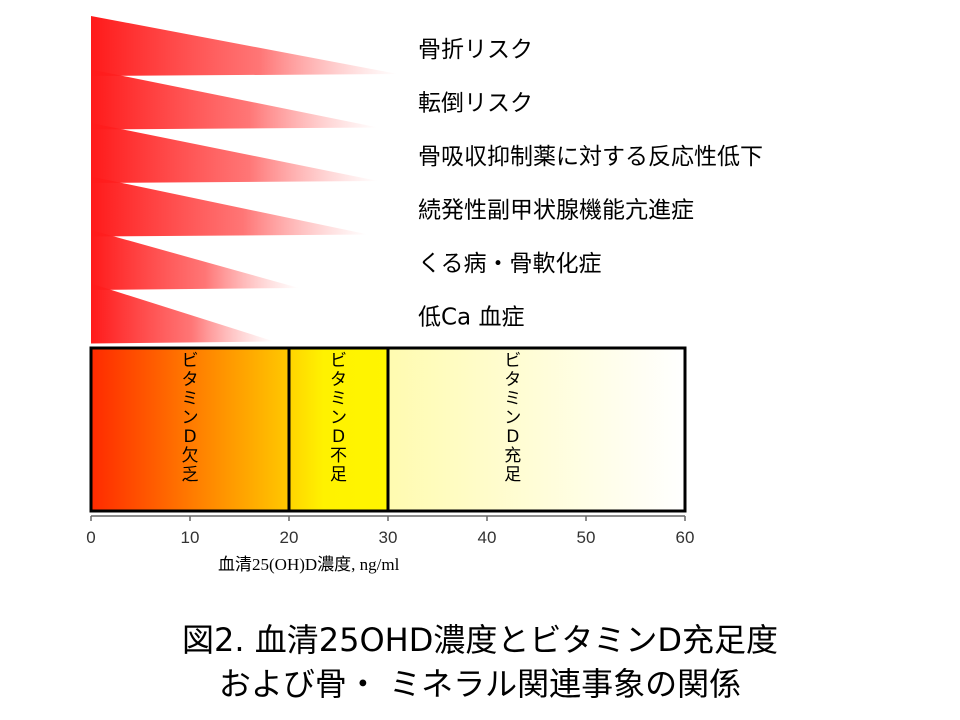  I want to click on risk-label: 骨折リスク, so click(475, 50).